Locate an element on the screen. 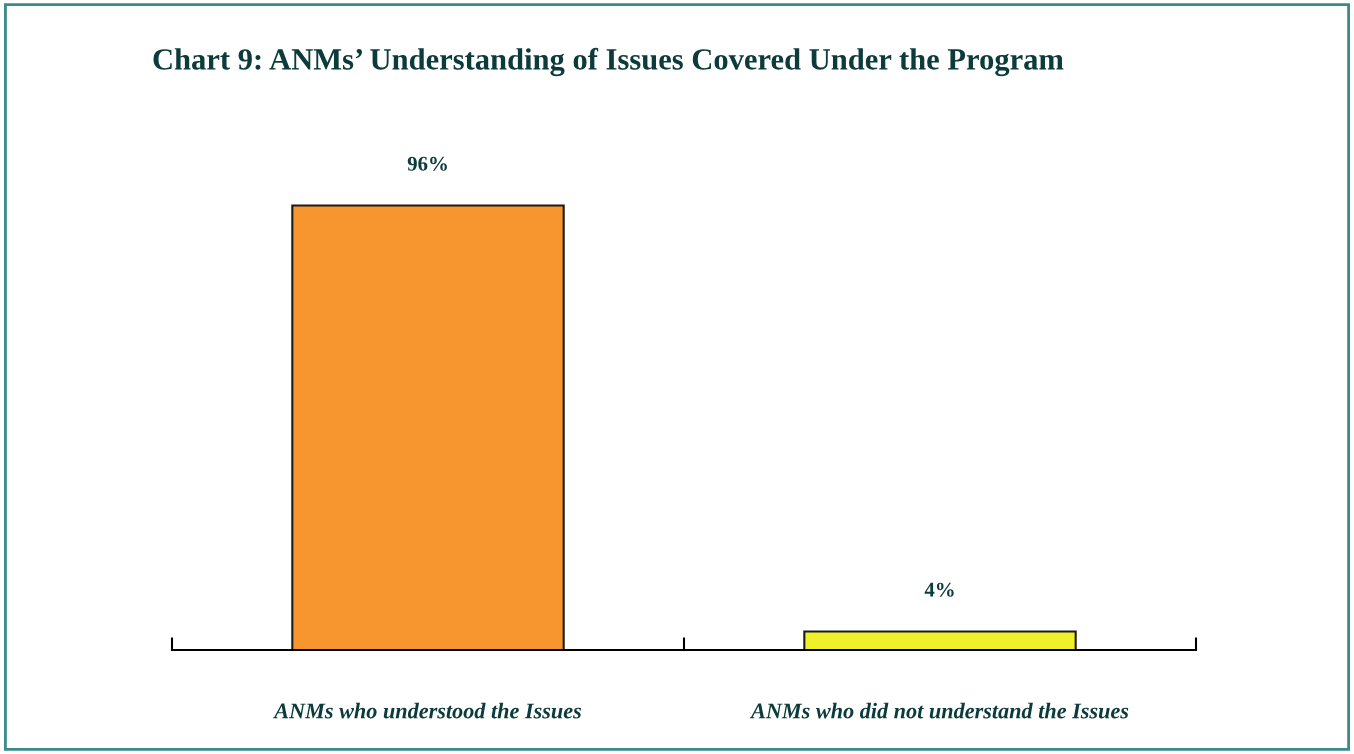 Image resolution: width=1354 pixels, height=754 pixels. x-tick-label: ANMs who did not understand the Issues is located at coordinates (939, 710).